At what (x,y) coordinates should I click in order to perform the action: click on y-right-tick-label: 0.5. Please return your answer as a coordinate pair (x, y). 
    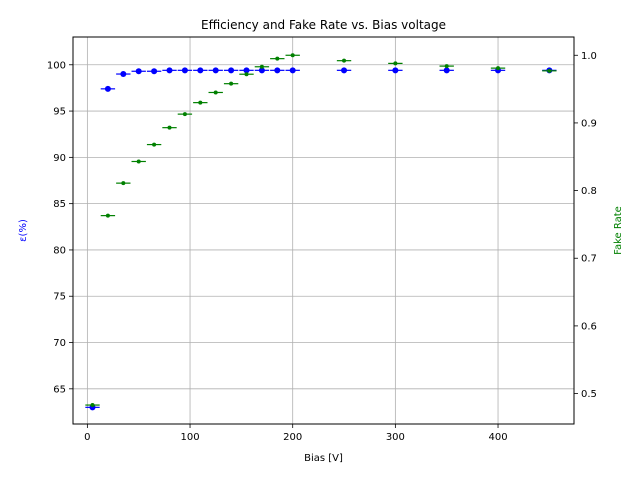
    Looking at the image, I should click on (589, 394).